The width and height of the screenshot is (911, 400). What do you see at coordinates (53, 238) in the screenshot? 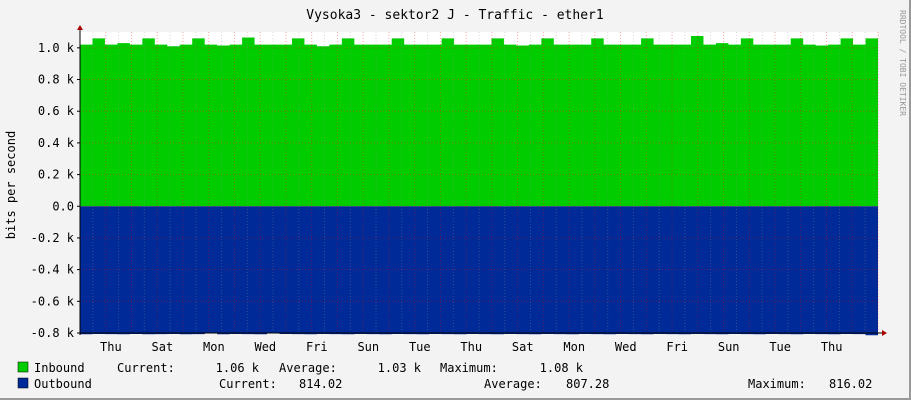
I see `y-tick-label: -0.2 k` at bounding box center [53, 238].